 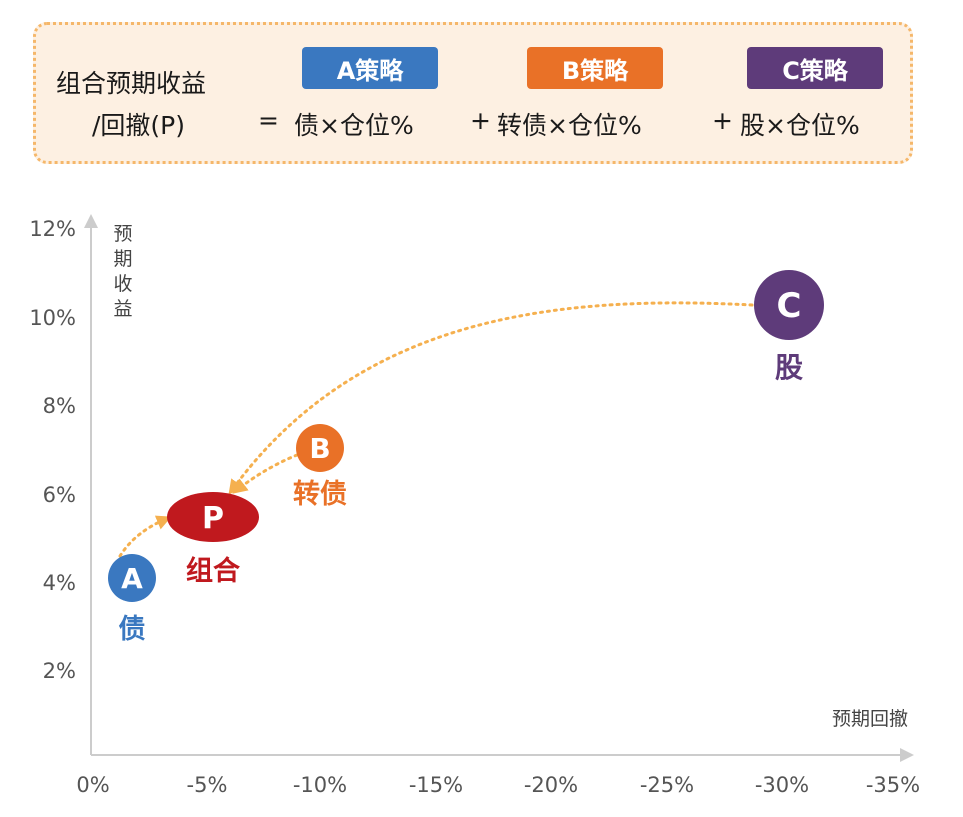 I want to click on node-a-letter: A, so click(x=132, y=578).